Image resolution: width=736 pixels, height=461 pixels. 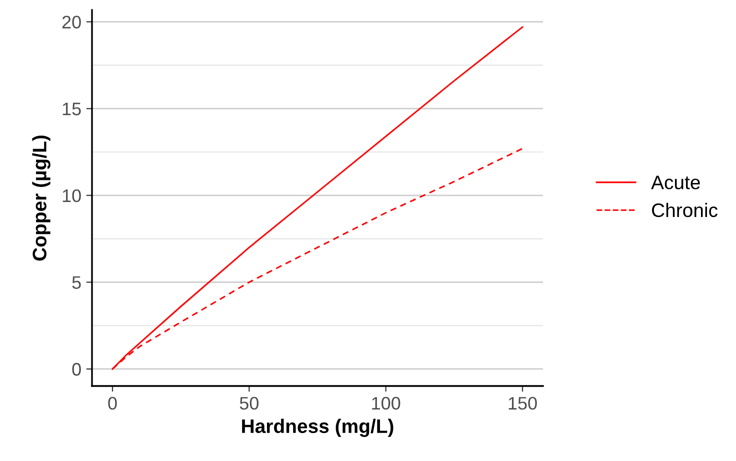 I want to click on legend-label: Chronic, so click(x=685, y=210).